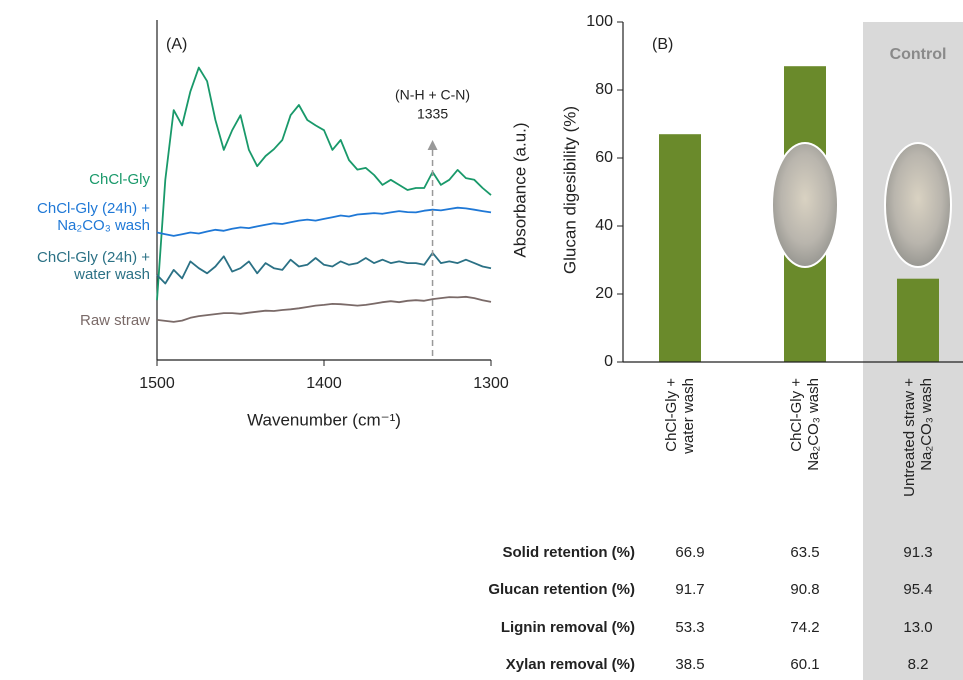 This screenshot has width=963, height=680. Describe the element at coordinates (114, 320) in the screenshot. I see `series-label: Raw straw` at that location.